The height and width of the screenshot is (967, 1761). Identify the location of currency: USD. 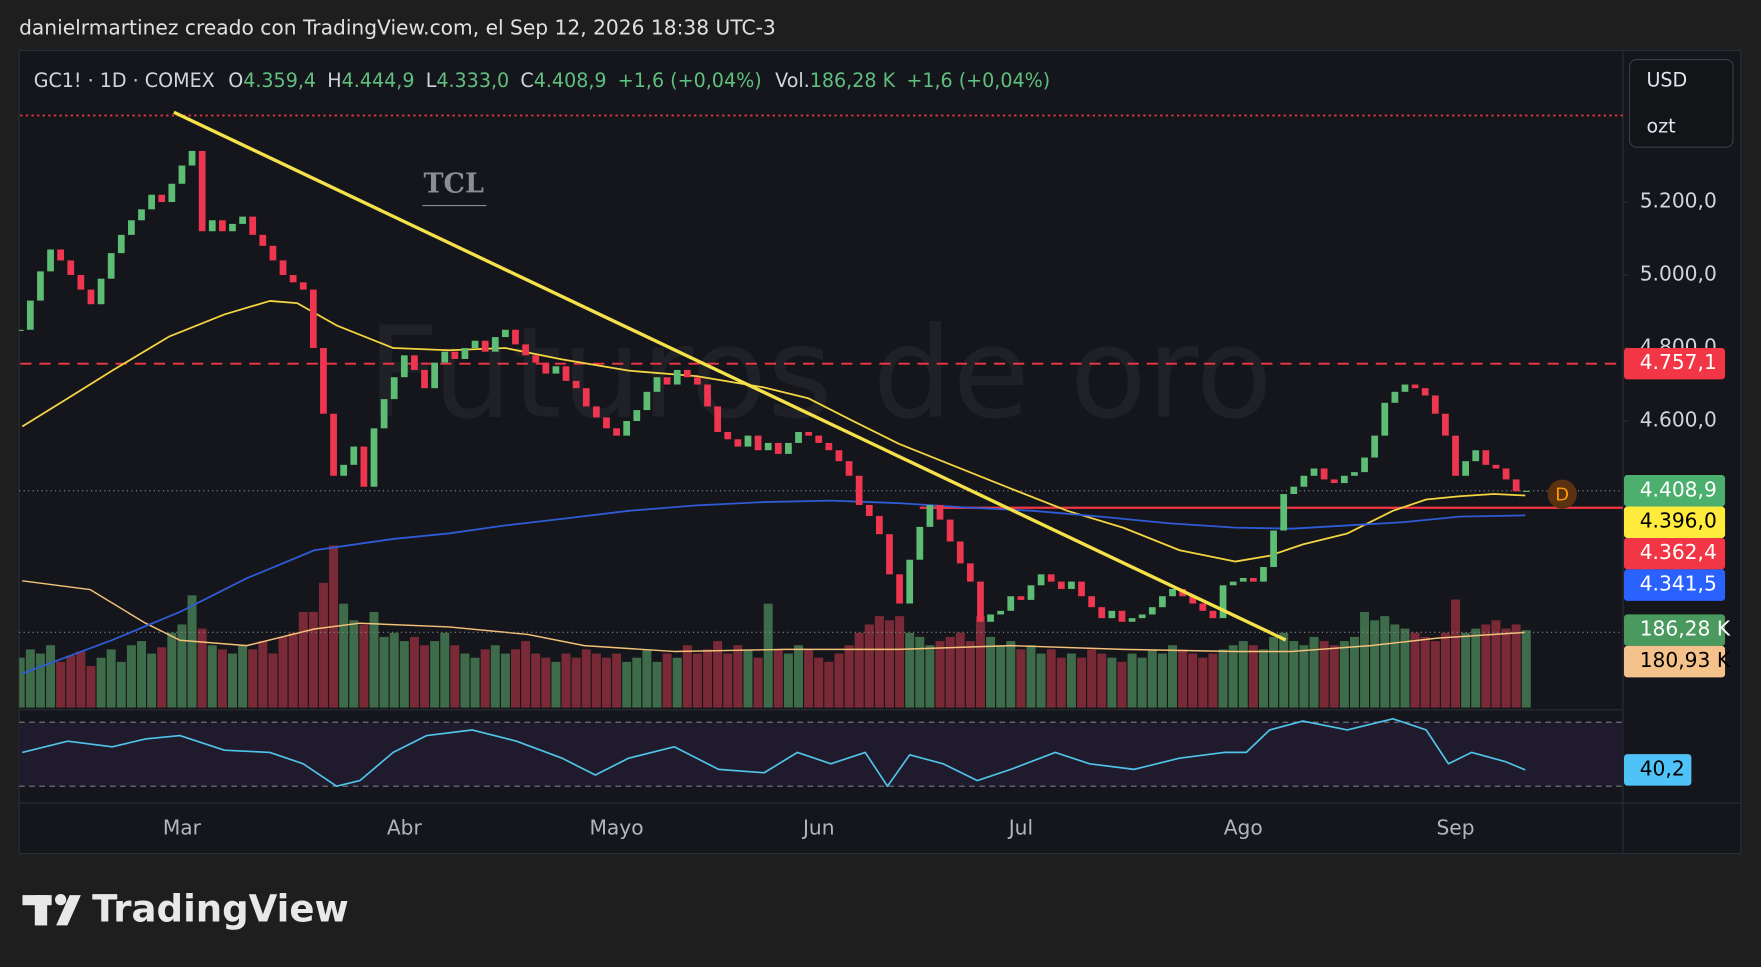
(1666, 79).